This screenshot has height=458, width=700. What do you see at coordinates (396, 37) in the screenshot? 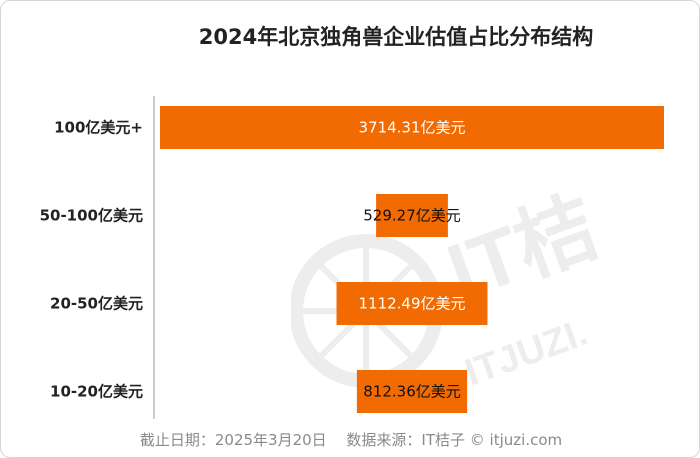
I see `chart-title: 2024年北京独角兽企业估值占比分布结构` at bounding box center [396, 37].